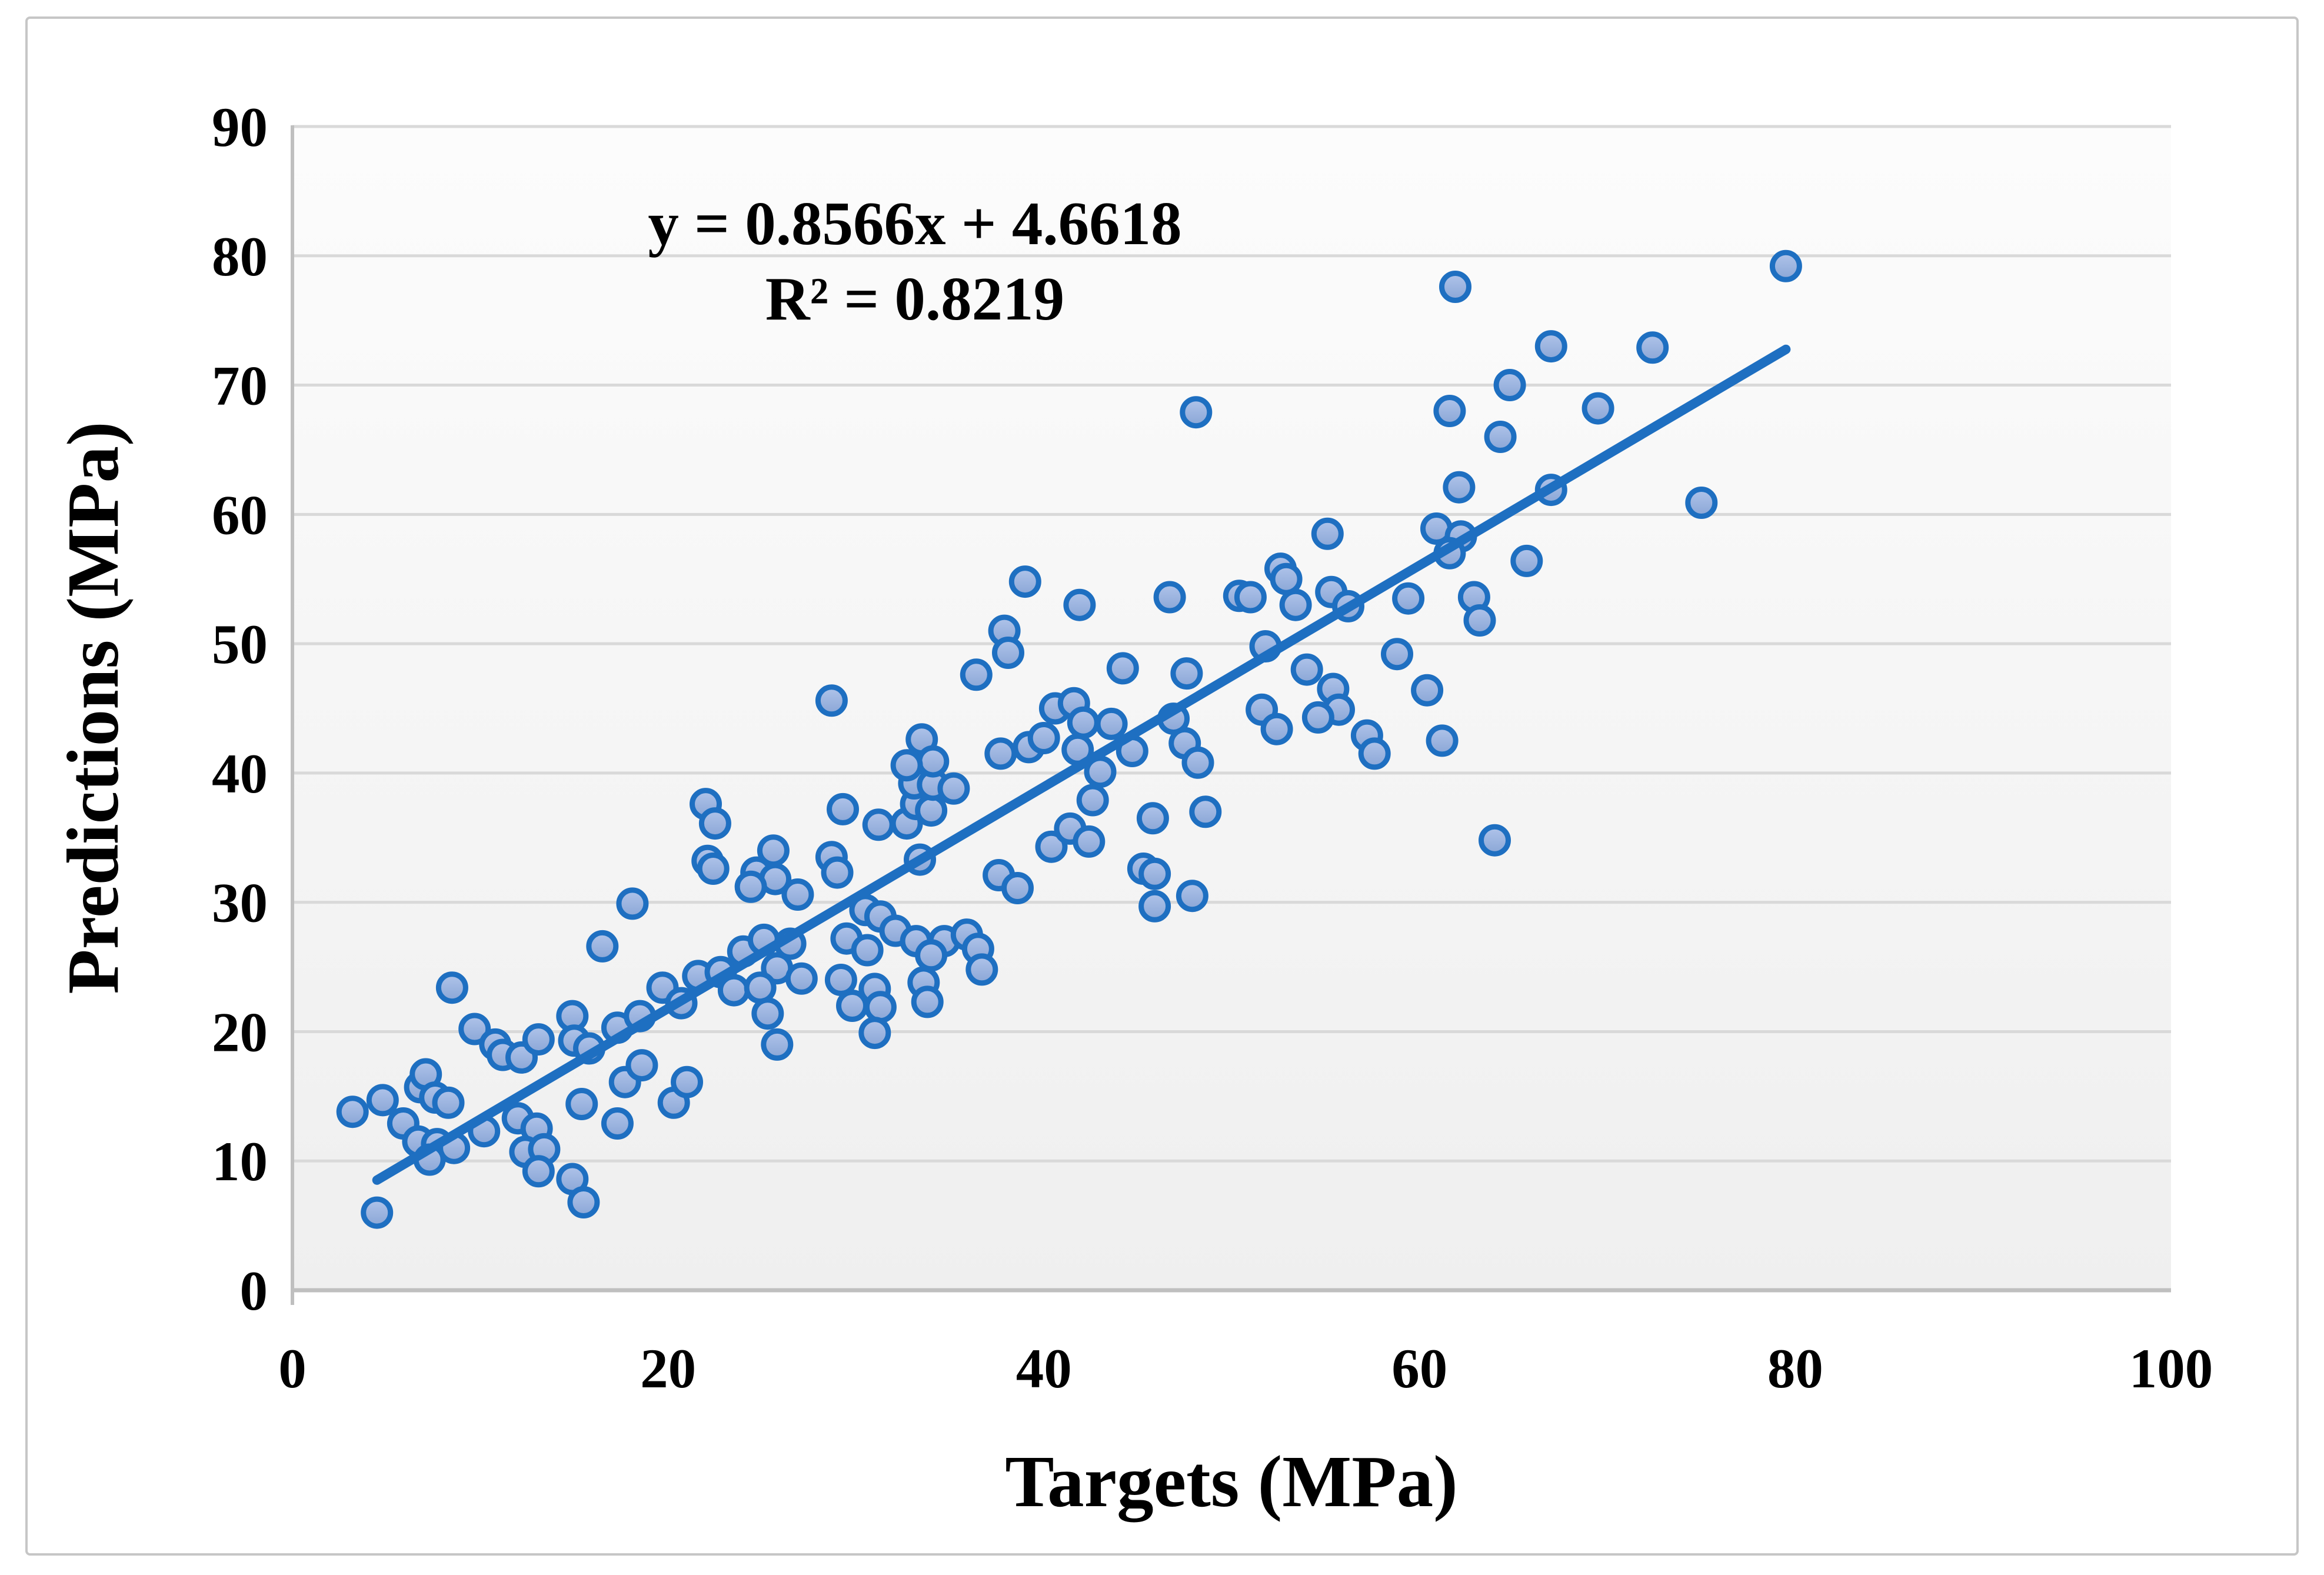 The width and height of the screenshot is (2324, 1575). Describe the element at coordinates (254, 1291) in the screenshot. I see `y-tick-label: 0` at that location.